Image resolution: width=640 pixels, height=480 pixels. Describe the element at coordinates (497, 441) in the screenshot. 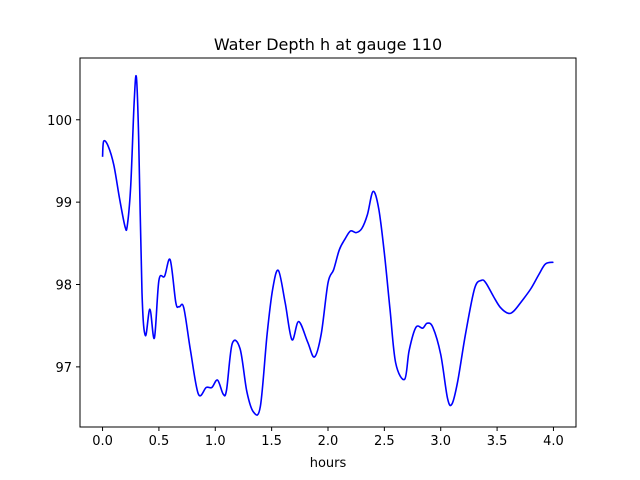

I see `x-tick-label: 3.5` at that location.